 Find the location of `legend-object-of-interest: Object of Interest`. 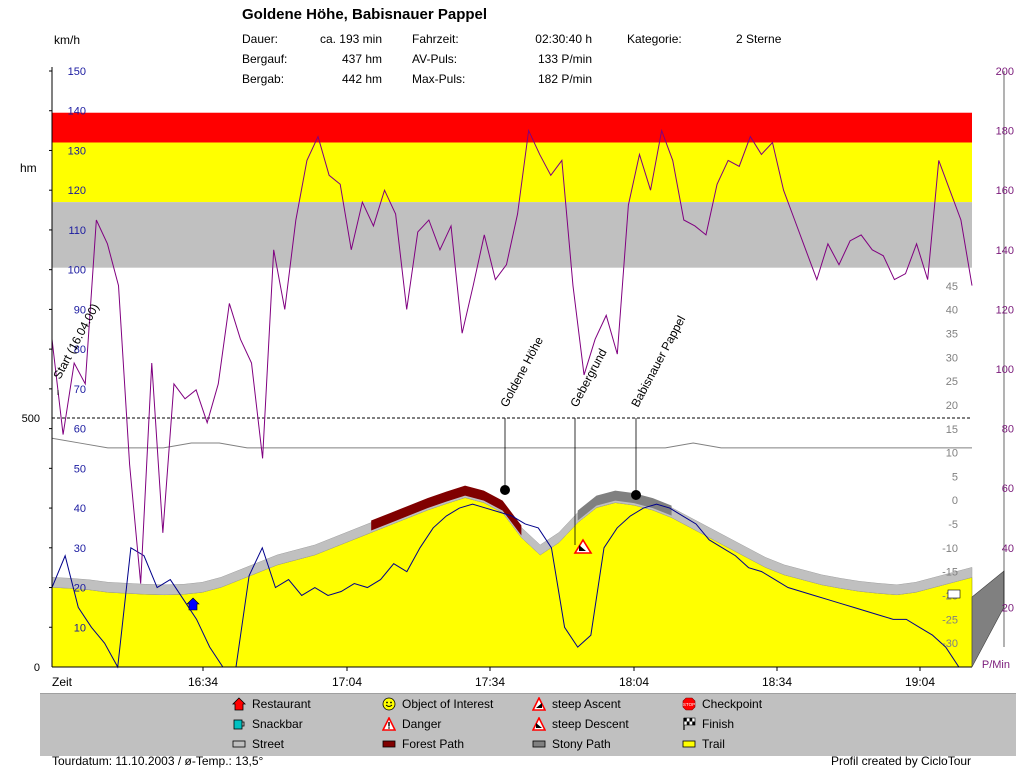

legend-object-of-interest: Object of Interest is located at coordinates (437, 704).